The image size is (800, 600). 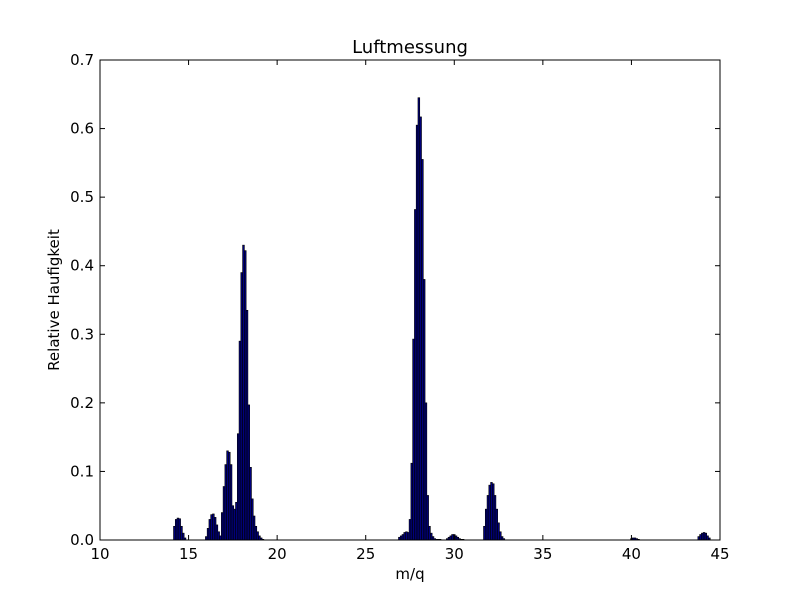 I want to click on x-tick-label: 45, so click(x=719, y=554).